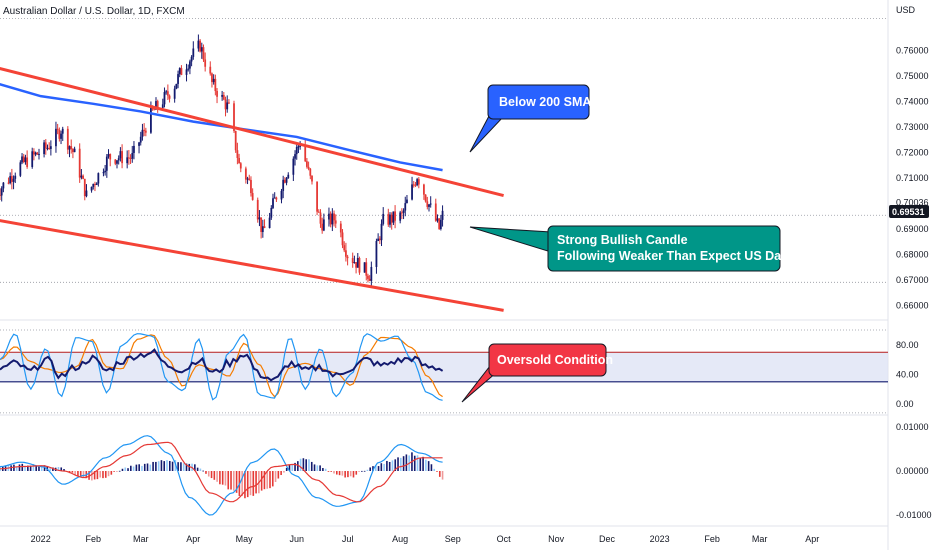 The height and width of the screenshot is (550, 932). What do you see at coordinates (907, 374) in the screenshot?
I see `rsi-axis: 80.00 40.00 0.00` at bounding box center [907, 374].